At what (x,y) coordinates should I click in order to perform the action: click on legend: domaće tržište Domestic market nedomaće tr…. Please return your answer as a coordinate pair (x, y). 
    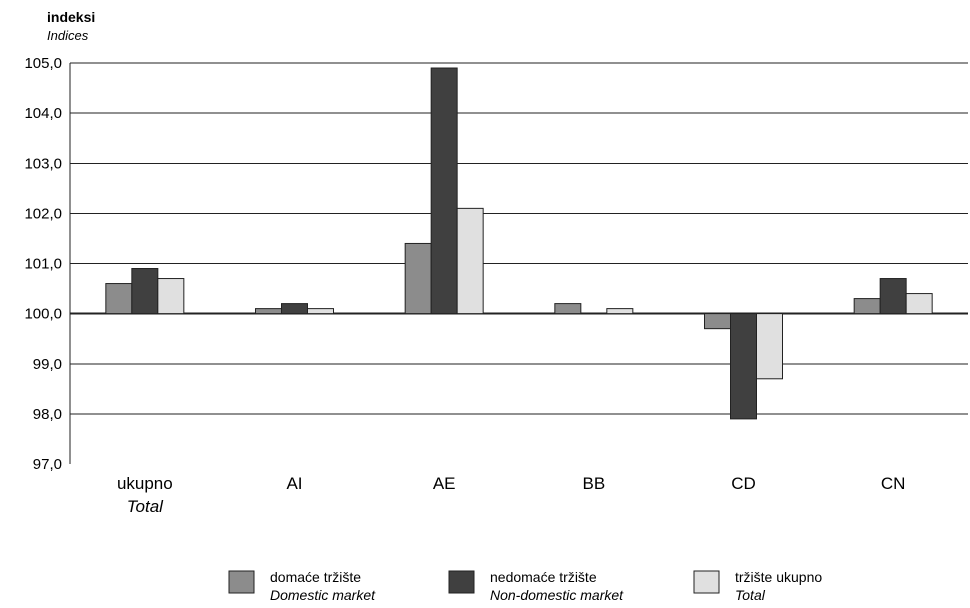
    Looking at the image, I should click on (525, 586).